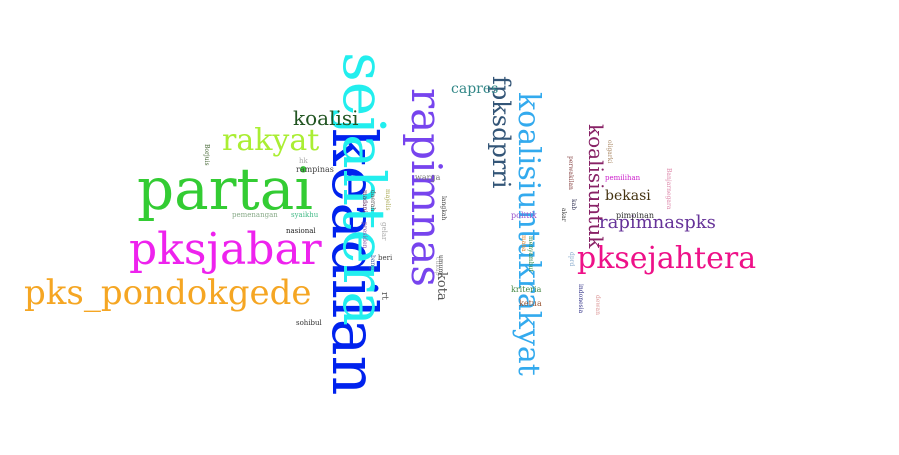 The width and height of the screenshot is (899, 455). What do you see at coordinates (384, 296) in the screenshot?
I see `word-rt: rt` at bounding box center [384, 296].